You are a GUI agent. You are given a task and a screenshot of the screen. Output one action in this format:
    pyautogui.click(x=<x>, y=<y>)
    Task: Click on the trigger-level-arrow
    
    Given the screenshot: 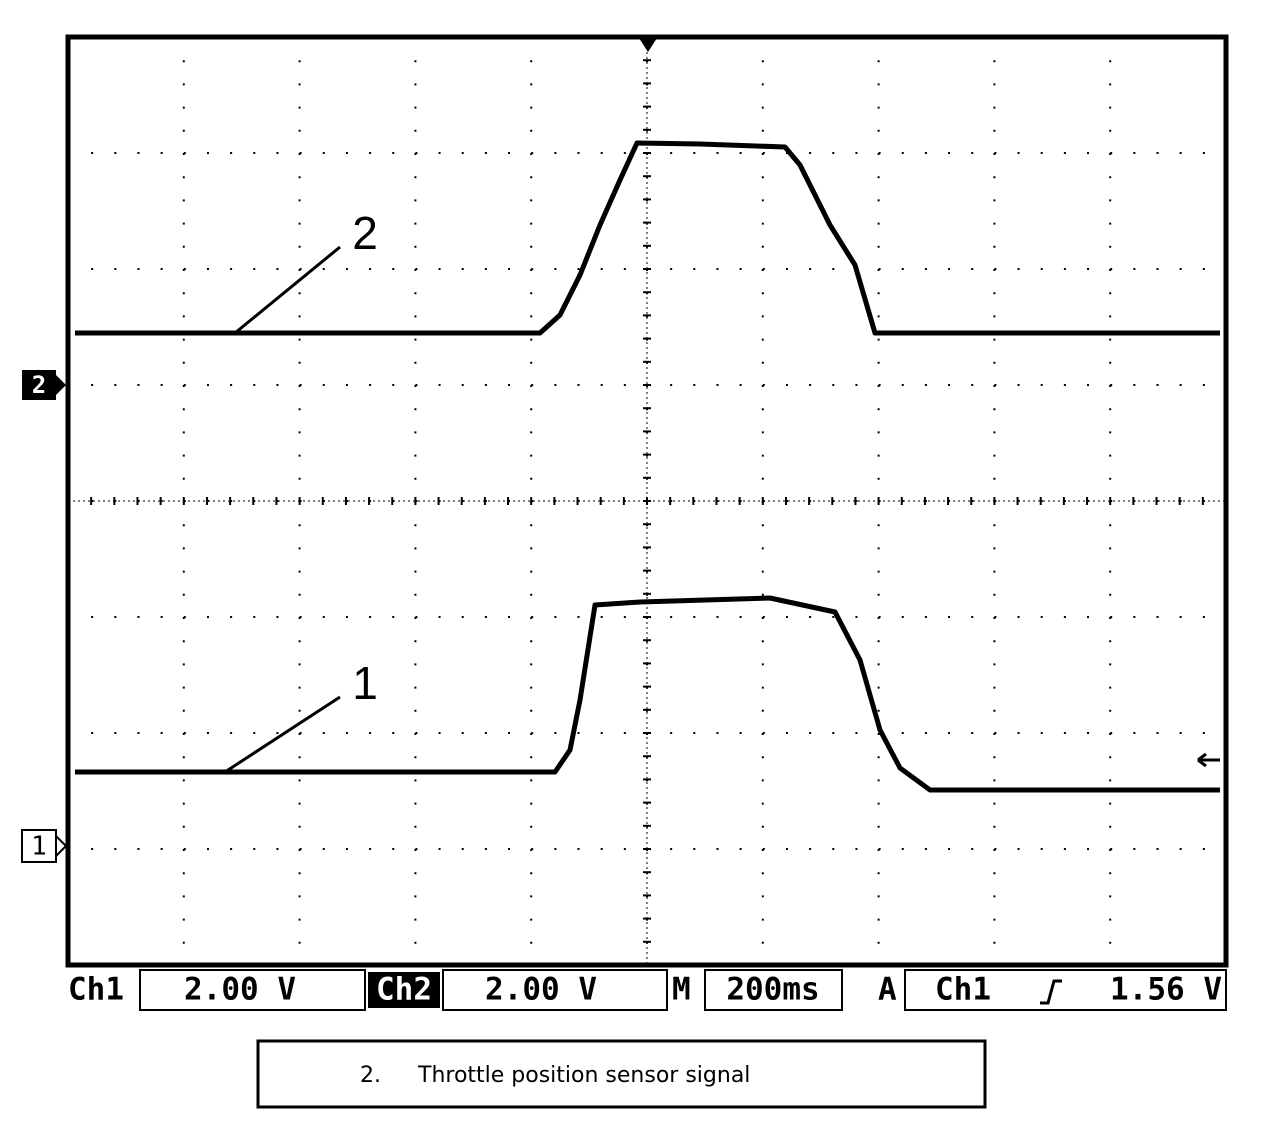 What is the action you would take?
    pyautogui.click(x=1208, y=760)
    